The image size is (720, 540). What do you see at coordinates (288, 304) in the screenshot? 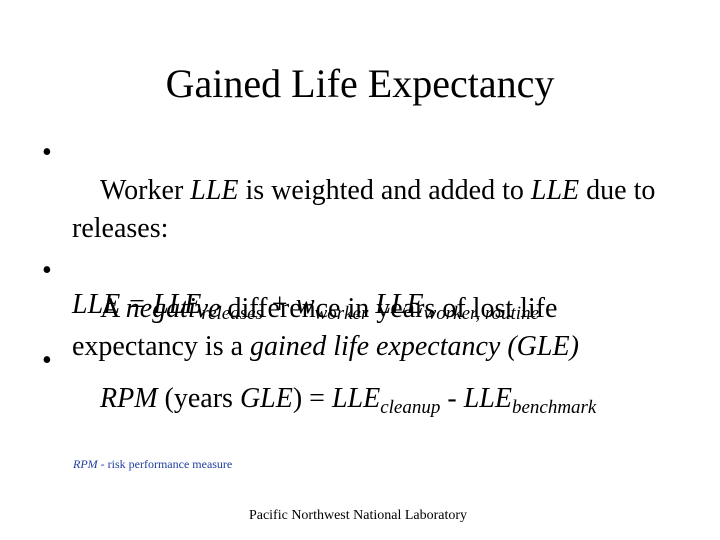
I see `text: + w` at bounding box center [288, 304].